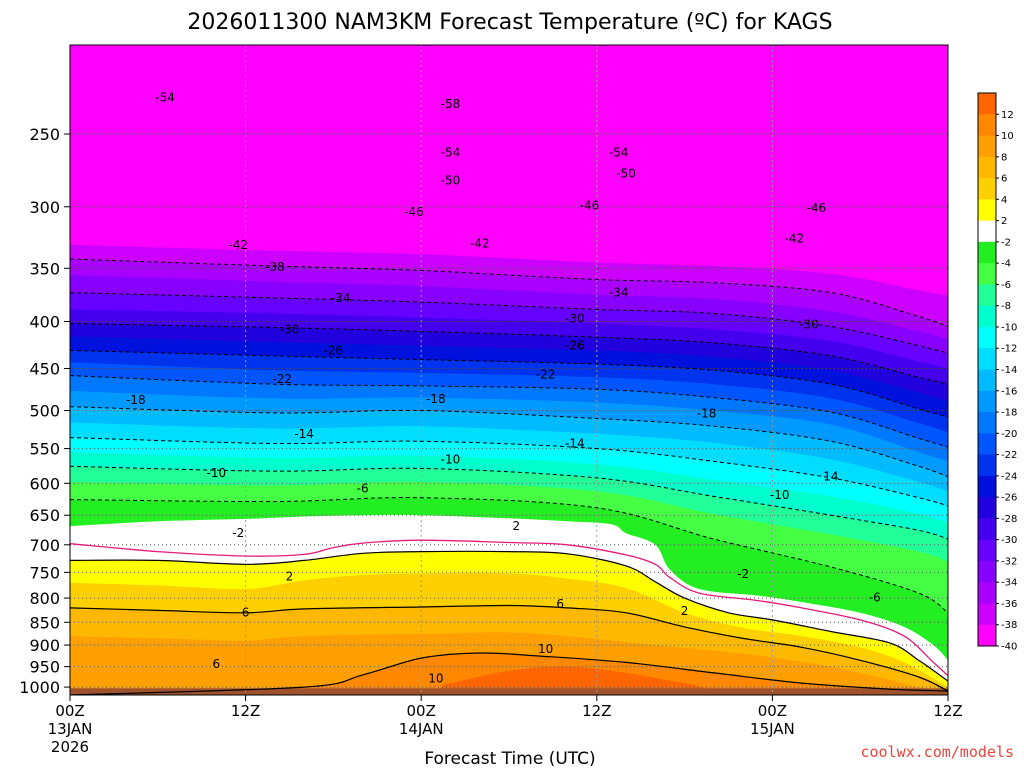 The height and width of the screenshot is (768, 1024). I want to click on y-tick-label-9: 700, so click(44, 545).